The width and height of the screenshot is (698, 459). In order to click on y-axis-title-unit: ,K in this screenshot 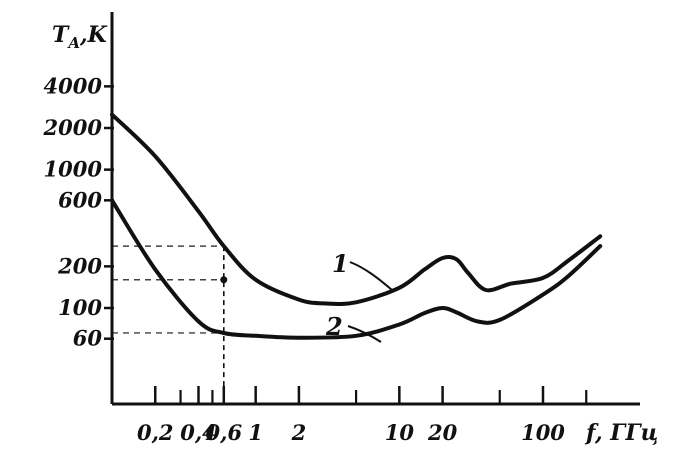, I will do `click(93, 35)`.